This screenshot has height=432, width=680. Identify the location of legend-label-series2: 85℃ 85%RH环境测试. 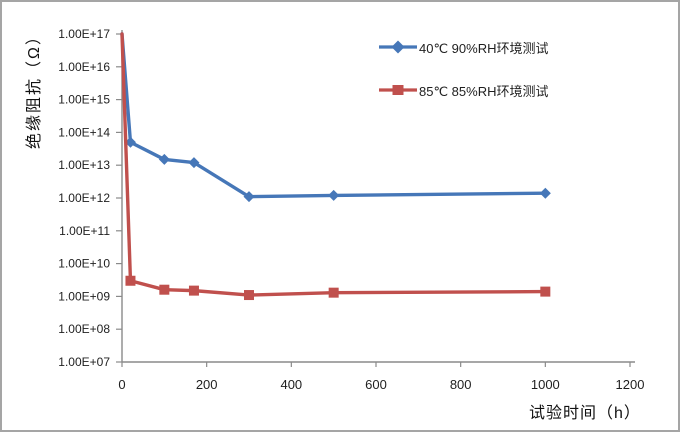
(484, 91).